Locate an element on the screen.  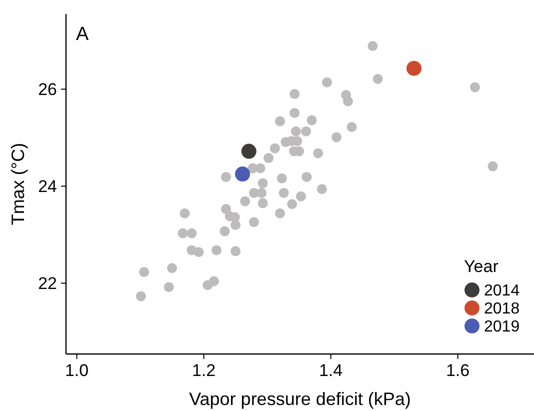
x-axis-title: Vapor pressure deficit (kPa) is located at coordinates (300, 399).